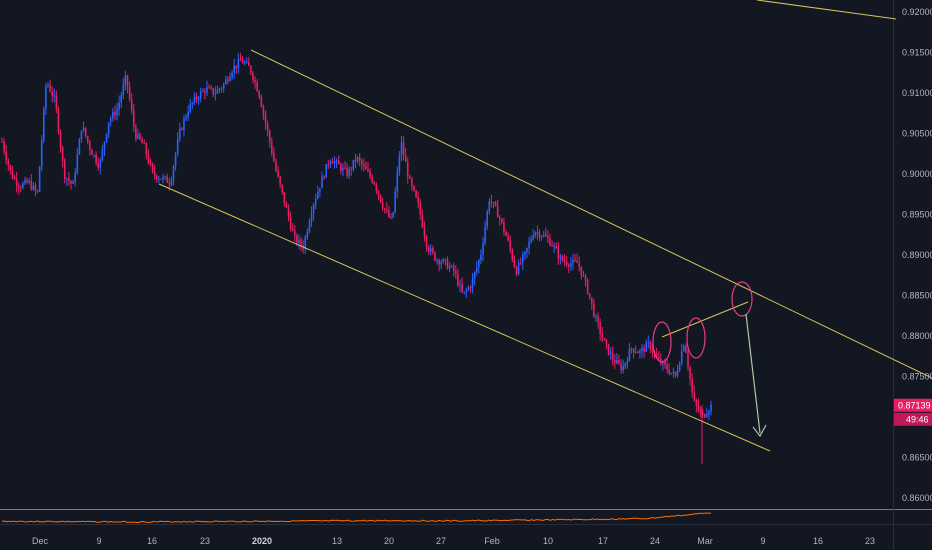  Describe the element at coordinates (762, 541) in the screenshot. I see `x-tick-label: 9` at that location.